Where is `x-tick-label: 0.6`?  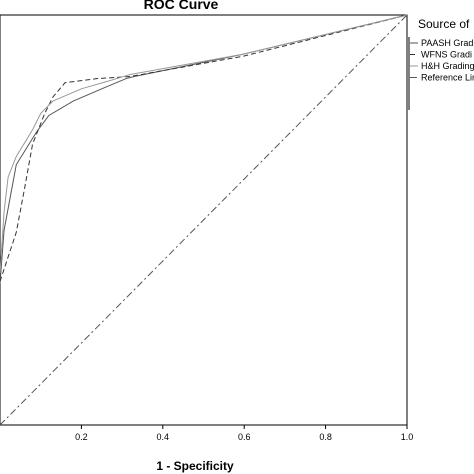
x-tick-label: 0.6 is located at coordinates (244, 437).